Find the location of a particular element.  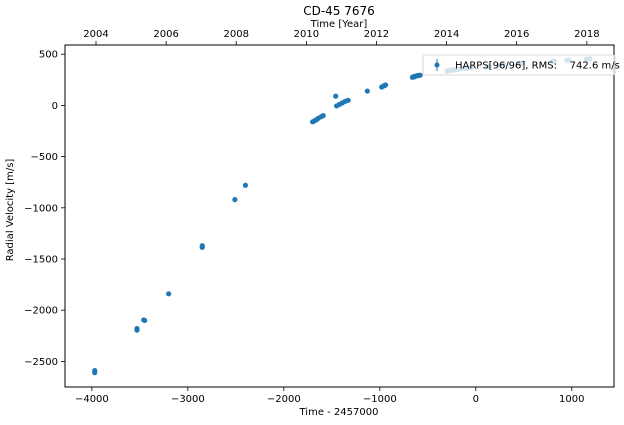

legend: HARPS[96/96], RMS: 742.6 m/s is located at coordinates (521, 65).